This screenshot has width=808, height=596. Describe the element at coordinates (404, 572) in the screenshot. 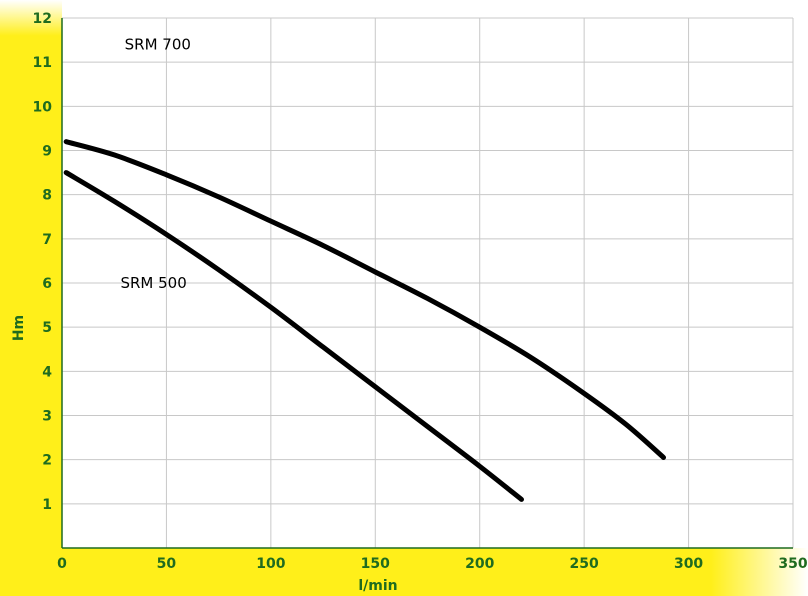

I see `x-axis-band` at that location.